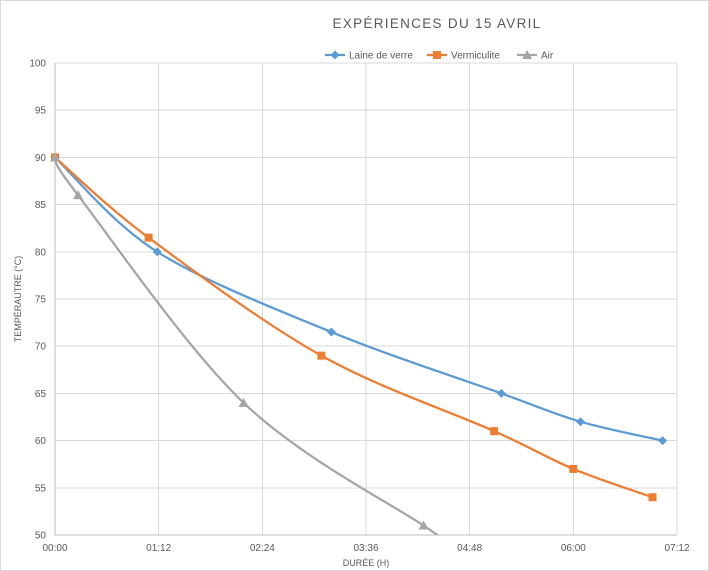 The image size is (709, 571). I want to click on y-tick-label: 80, so click(41, 252).